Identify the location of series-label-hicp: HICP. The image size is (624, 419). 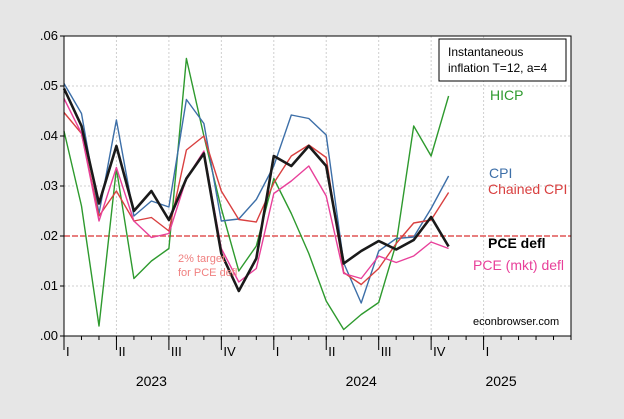
(506, 95).